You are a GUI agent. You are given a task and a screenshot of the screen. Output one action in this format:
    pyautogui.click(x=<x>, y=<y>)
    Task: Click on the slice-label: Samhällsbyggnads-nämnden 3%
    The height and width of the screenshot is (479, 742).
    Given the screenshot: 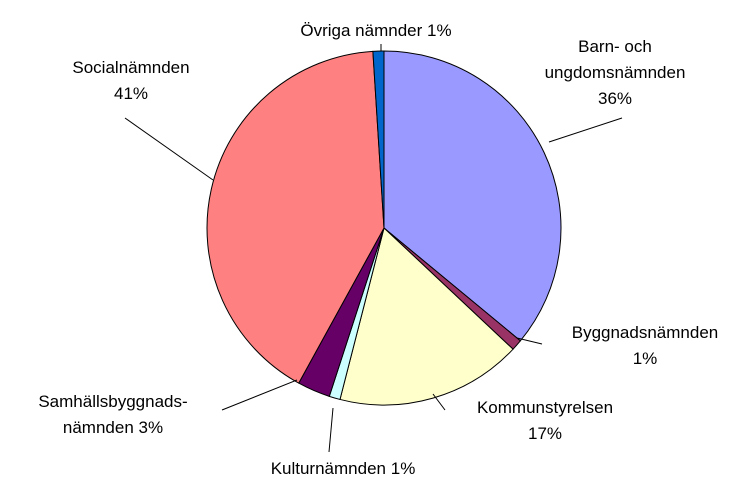 What is the action you would take?
    pyautogui.click(x=113, y=415)
    